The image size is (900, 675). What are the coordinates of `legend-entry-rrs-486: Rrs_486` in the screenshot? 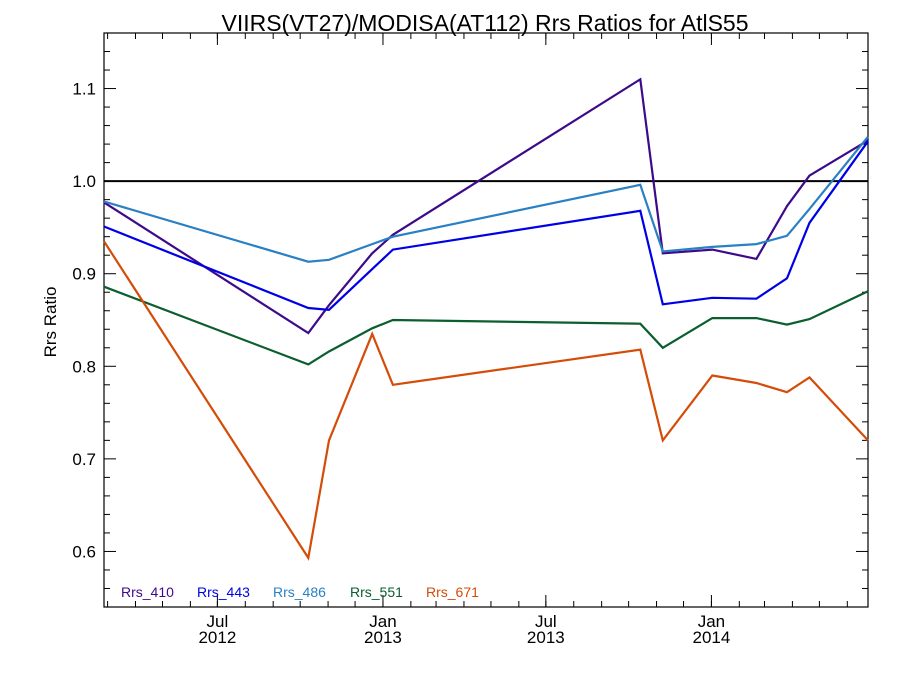 It's located at (299, 592).